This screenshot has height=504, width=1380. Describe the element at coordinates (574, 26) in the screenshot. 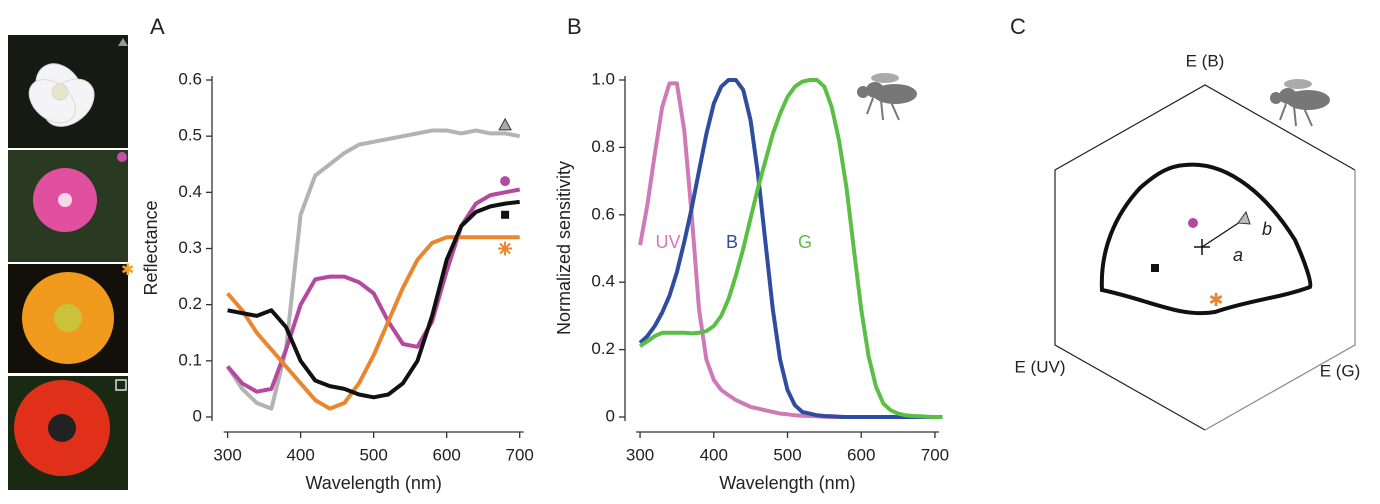

I see `panel-label: B` at that location.